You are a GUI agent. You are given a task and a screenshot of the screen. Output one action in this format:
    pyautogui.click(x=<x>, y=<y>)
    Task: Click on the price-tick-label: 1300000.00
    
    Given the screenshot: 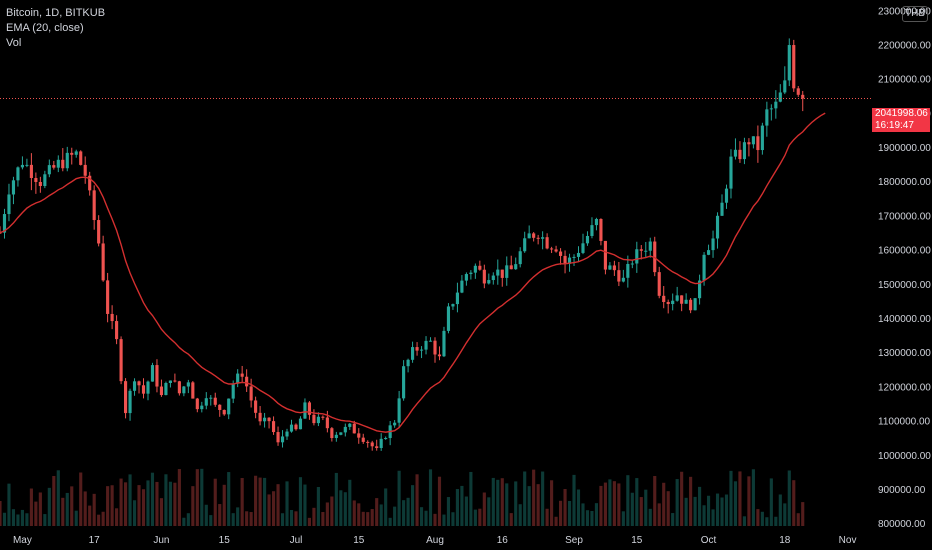 What is the action you would take?
    pyautogui.click(x=904, y=353)
    